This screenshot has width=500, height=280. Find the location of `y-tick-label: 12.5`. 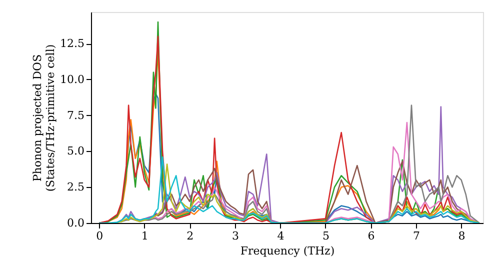

y-tick-label: 12.5 is located at coordinates (72, 43).